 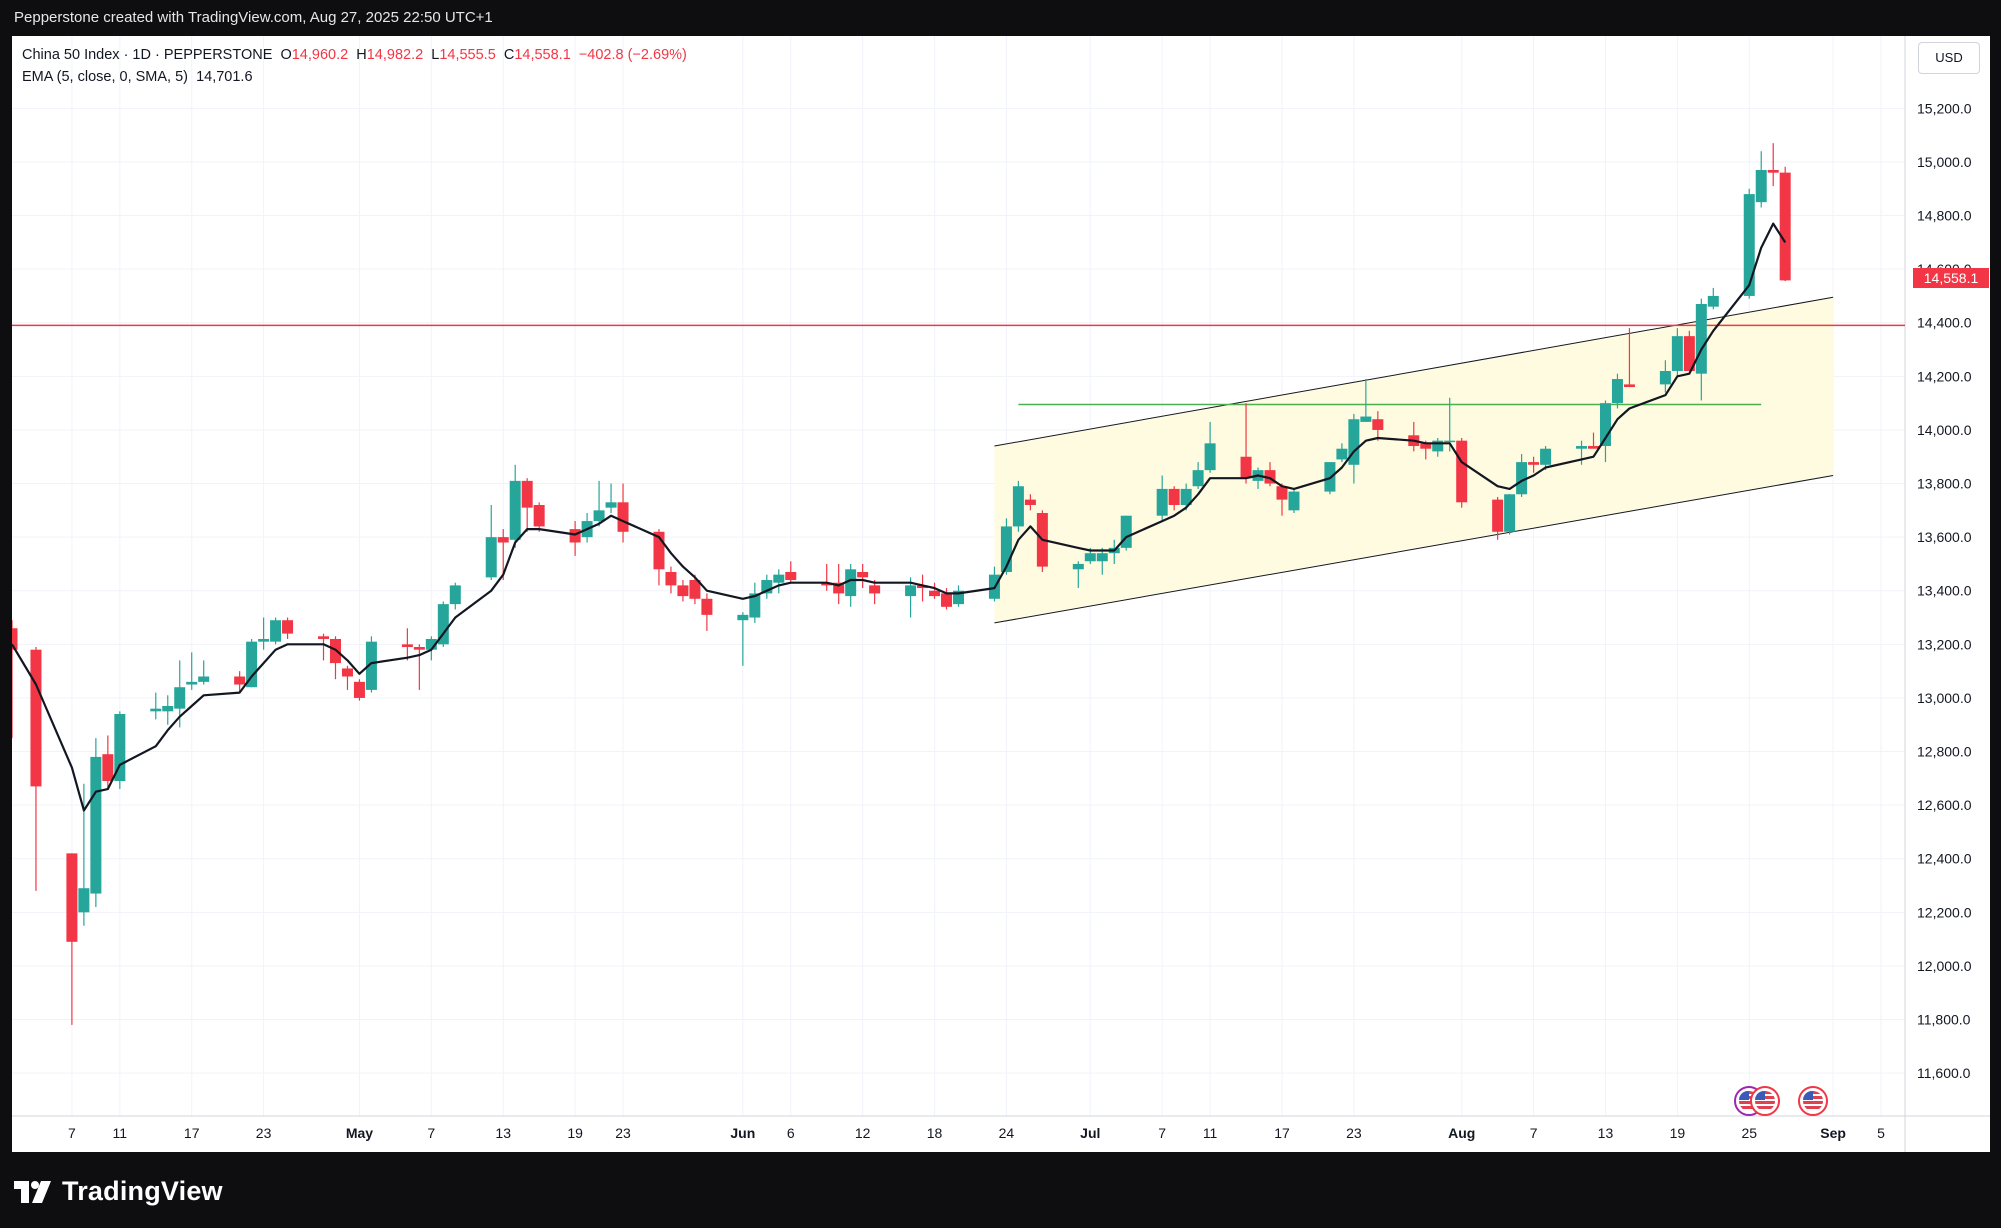 What do you see at coordinates (1944, 752) in the screenshot?
I see `price-tick-label: 12,800.0` at bounding box center [1944, 752].